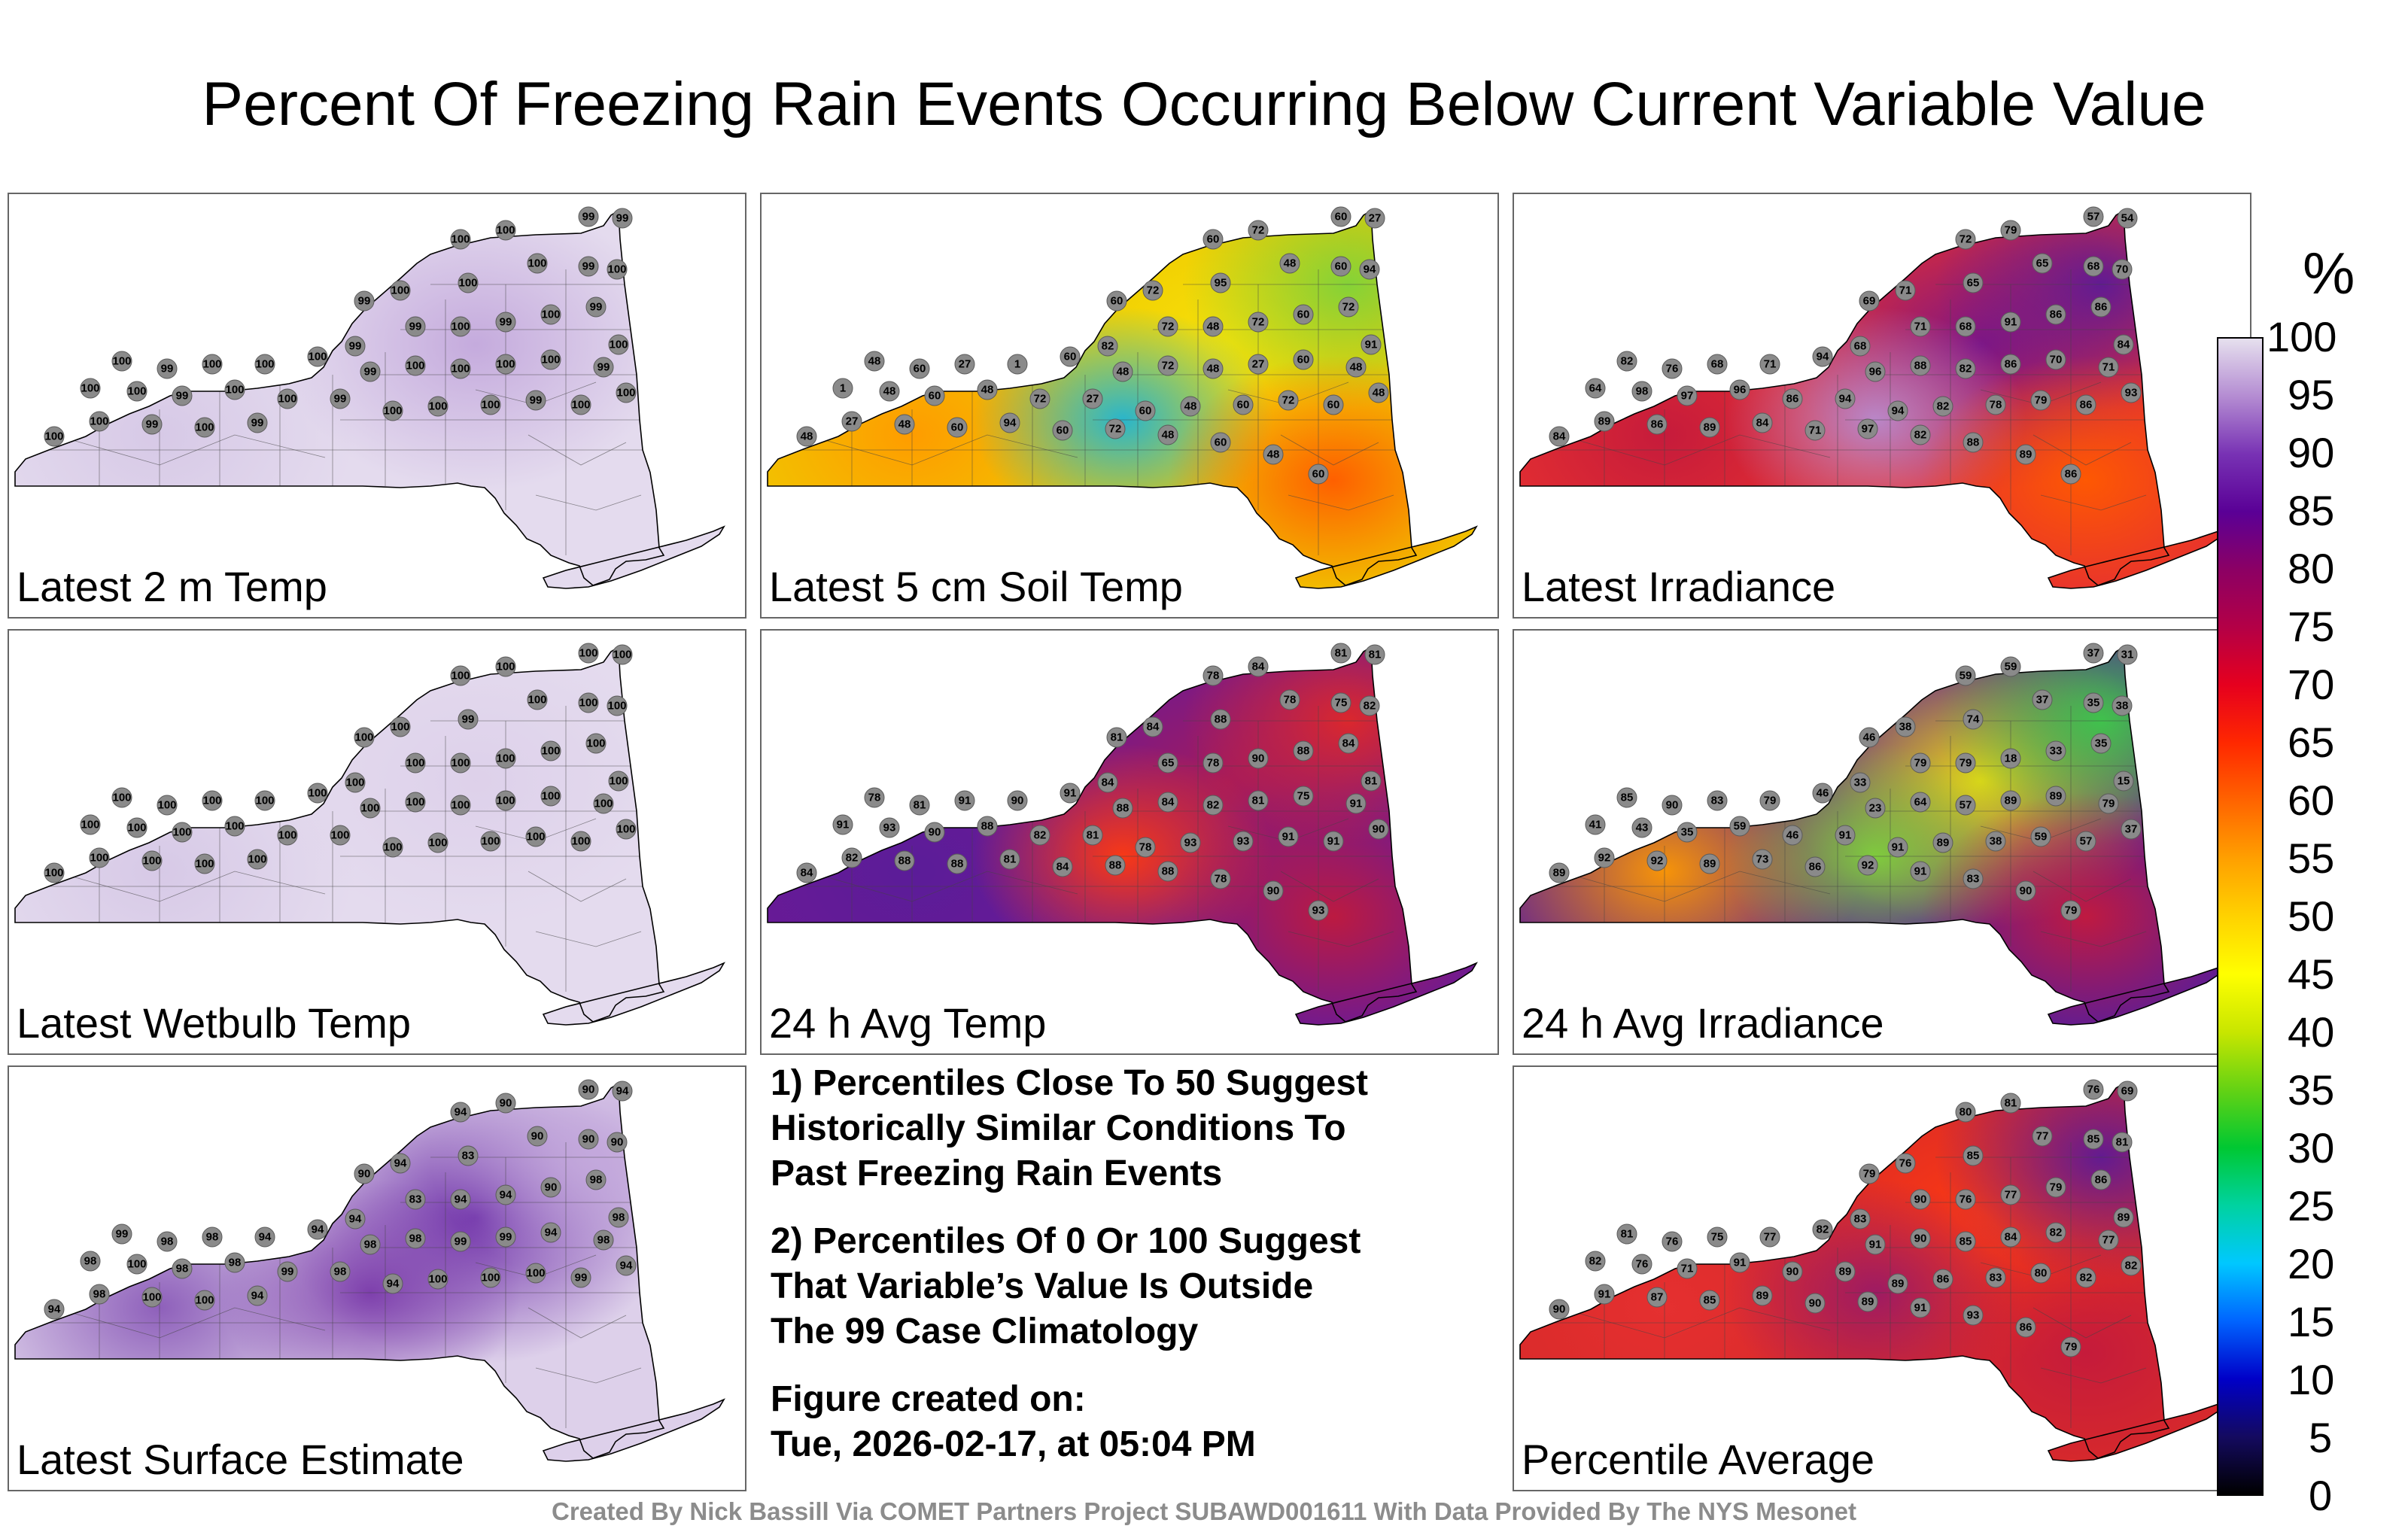 Image resolution: width=2408 pixels, height=1535 pixels. What do you see at coordinates (2101, 307) in the screenshot?
I see `station-value: 86` at bounding box center [2101, 307].